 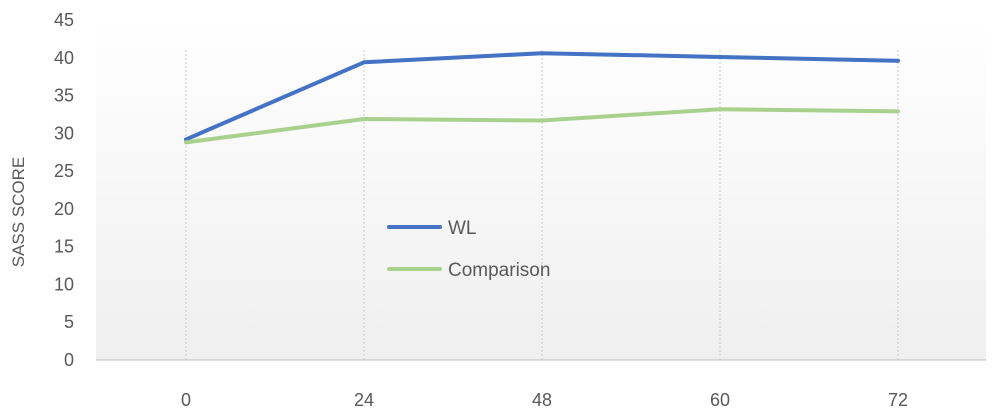 I want to click on x-tick-label: 0, so click(x=186, y=400).